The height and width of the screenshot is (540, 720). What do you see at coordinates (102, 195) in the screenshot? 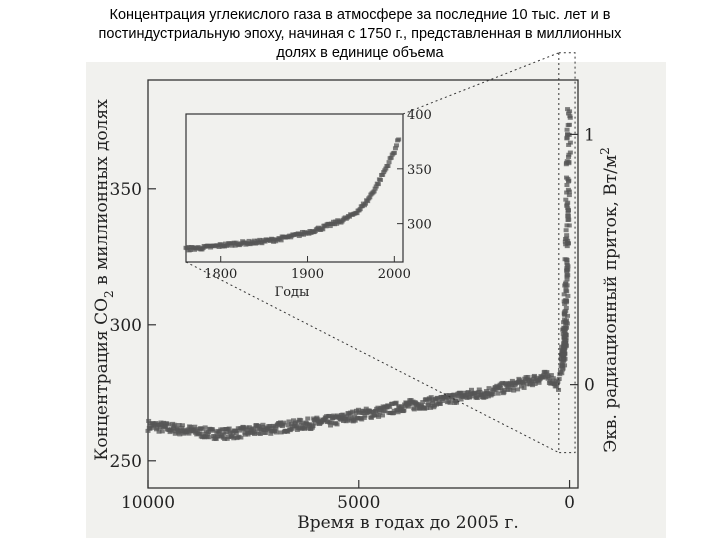
I see `y-axis-label-rest: в миллионных долях` at bounding box center [102, 195].